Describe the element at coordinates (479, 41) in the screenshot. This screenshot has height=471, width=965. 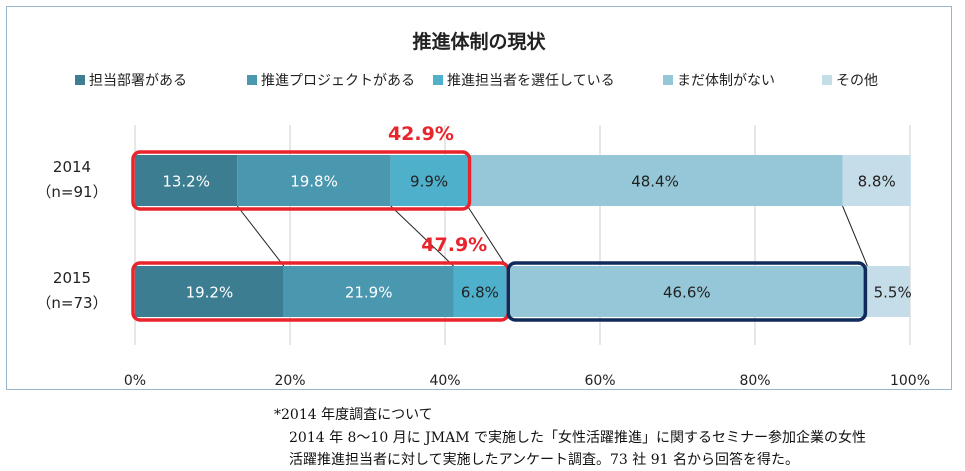
I see `chart-title: 推進体制の現状` at that location.